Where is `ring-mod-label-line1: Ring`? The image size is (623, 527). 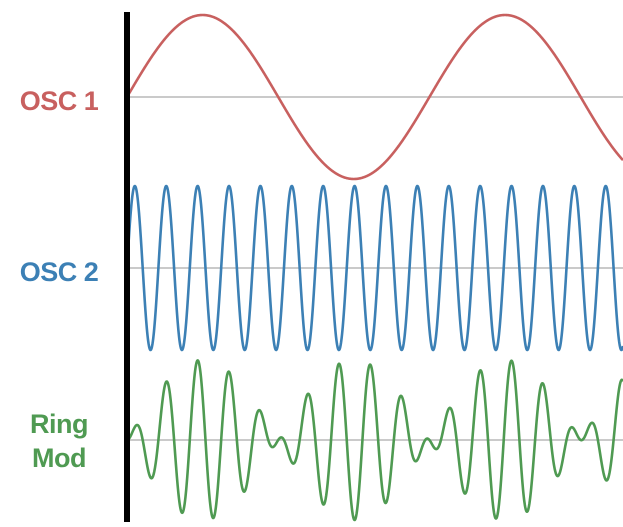 ring-mod-label-line1: Ring is located at coordinates (59, 424).